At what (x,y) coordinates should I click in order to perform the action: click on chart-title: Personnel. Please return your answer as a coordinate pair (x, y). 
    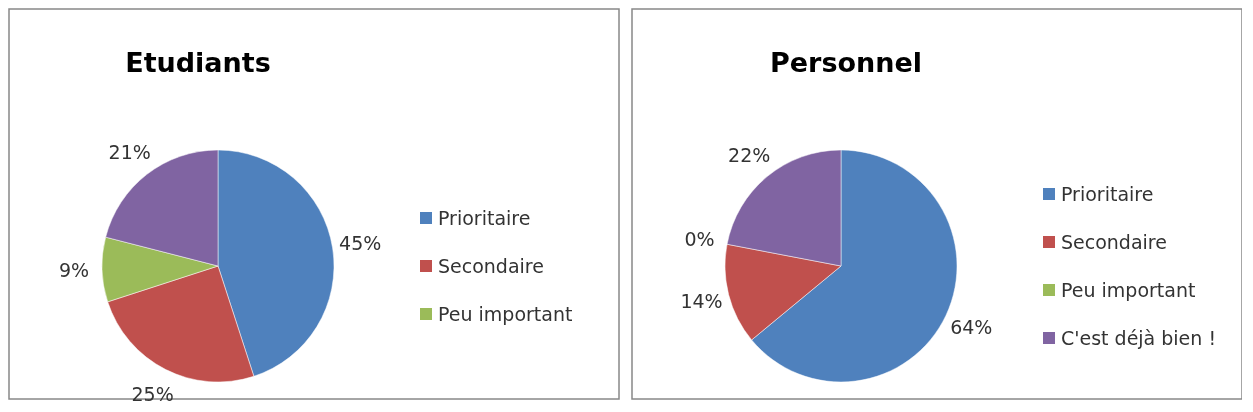
    Looking at the image, I should click on (846, 62).